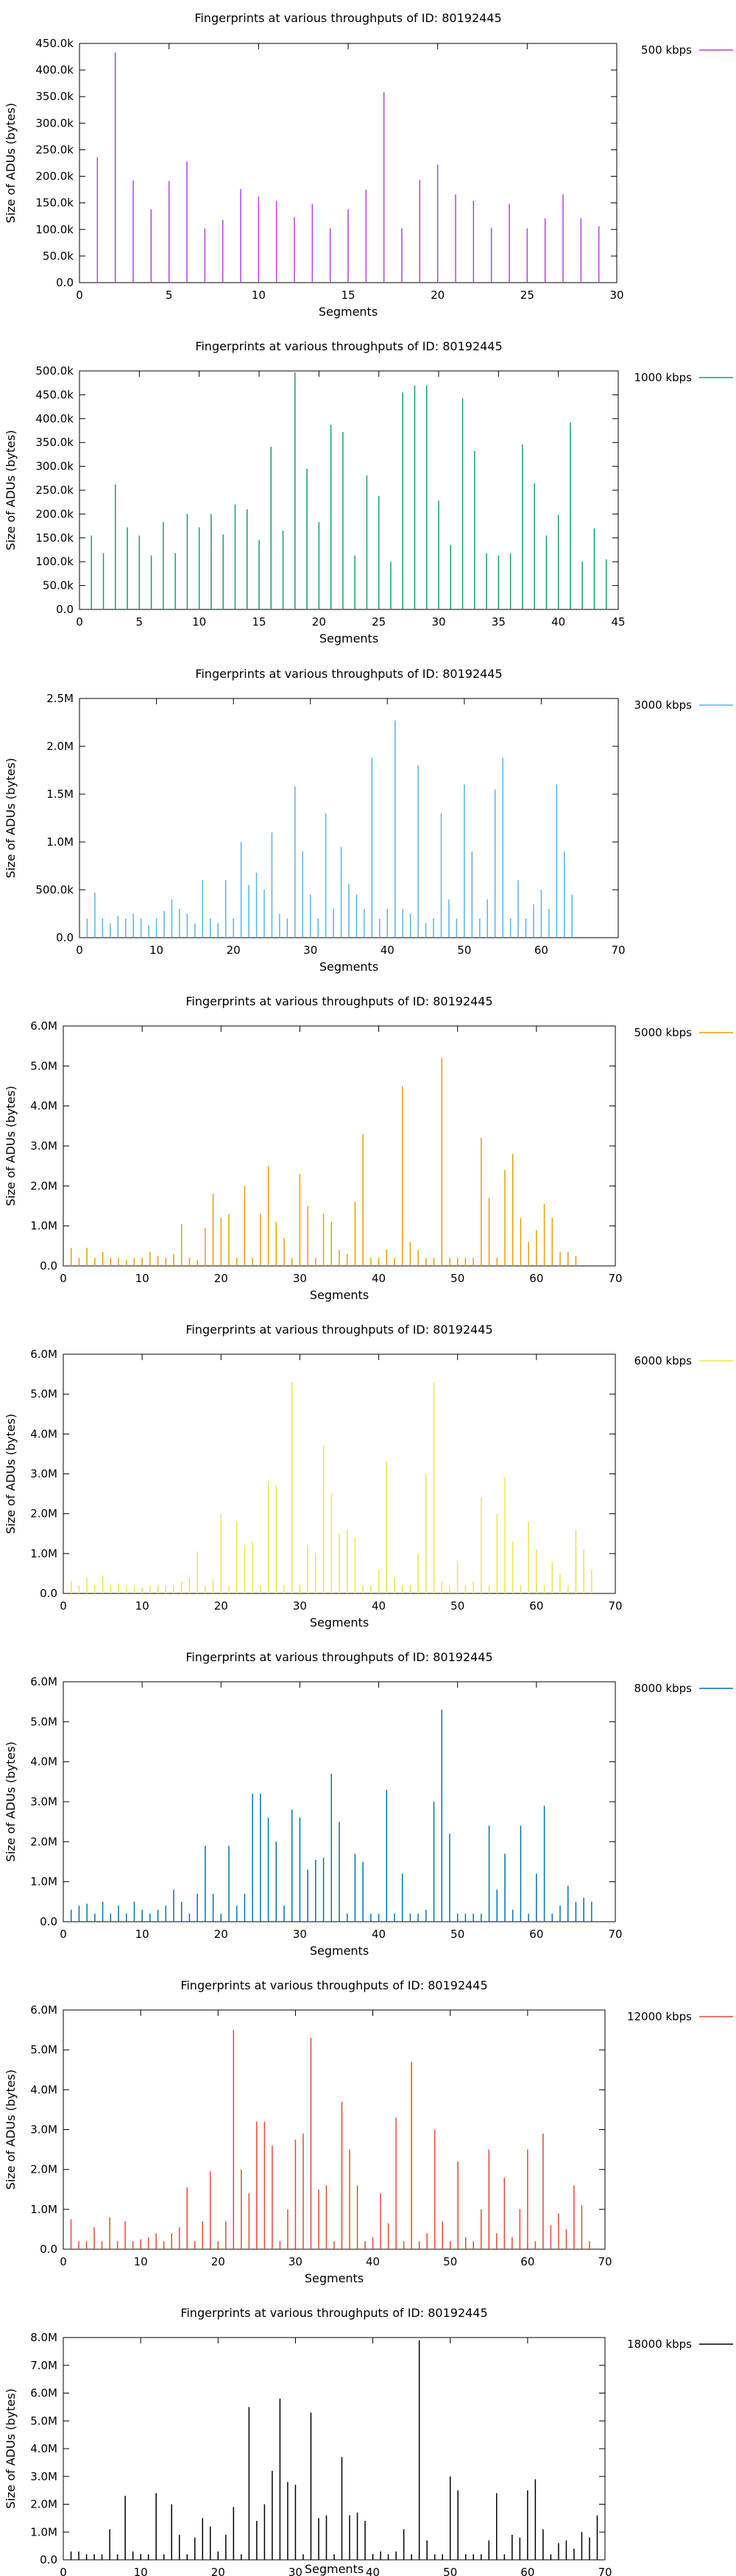  I want to click on y-tick-label: 400.0k, so click(54, 418).